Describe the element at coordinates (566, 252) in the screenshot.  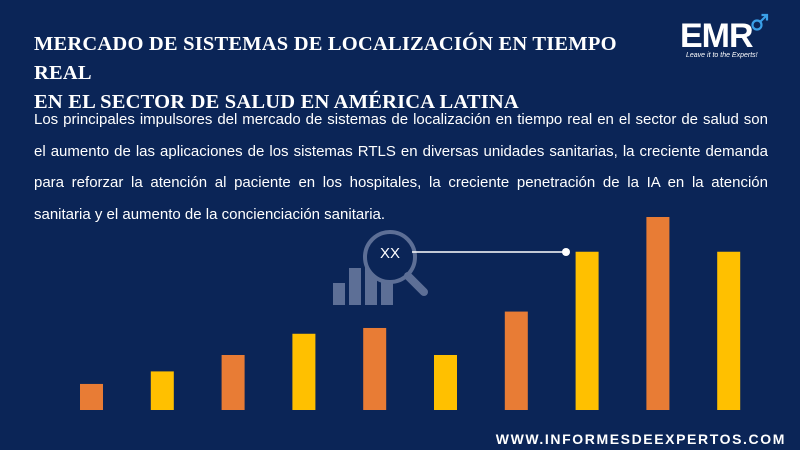
I see `callout-dot` at that location.